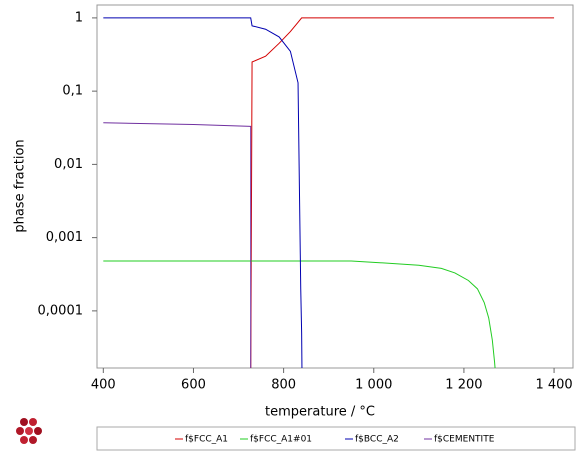 This screenshot has height=461, width=584. What do you see at coordinates (193, 385) in the screenshot?
I see `x-tick-label: 600` at bounding box center [193, 385].